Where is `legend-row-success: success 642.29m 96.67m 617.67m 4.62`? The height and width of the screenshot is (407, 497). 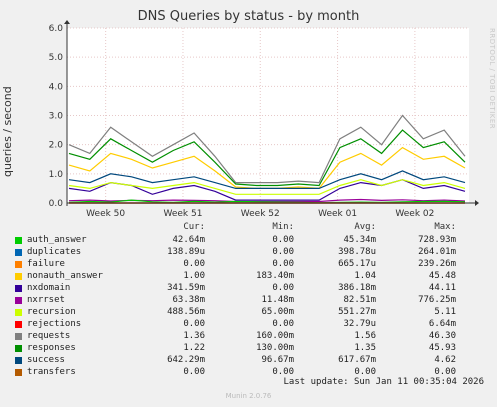 legend-row-success: success 642.29m 96.67m 617.67m 4.62 is located at coordinates (248, 361).